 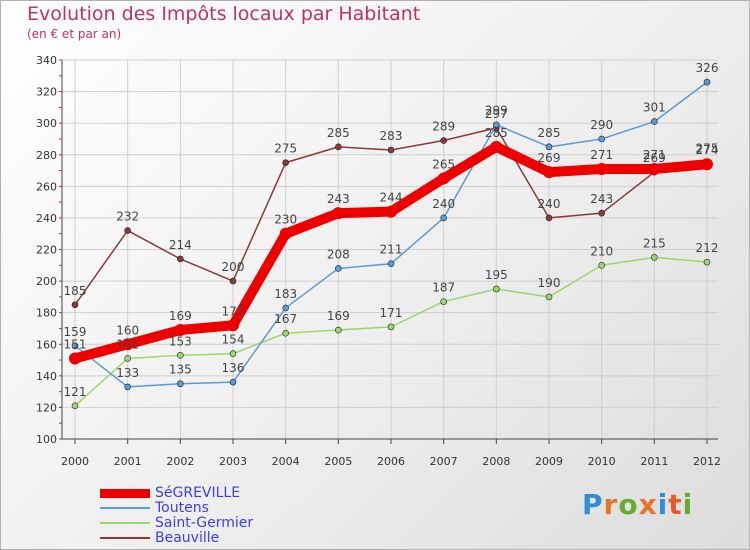 I want to click on x-tick-label: 2002, so click(x=180, y=461).